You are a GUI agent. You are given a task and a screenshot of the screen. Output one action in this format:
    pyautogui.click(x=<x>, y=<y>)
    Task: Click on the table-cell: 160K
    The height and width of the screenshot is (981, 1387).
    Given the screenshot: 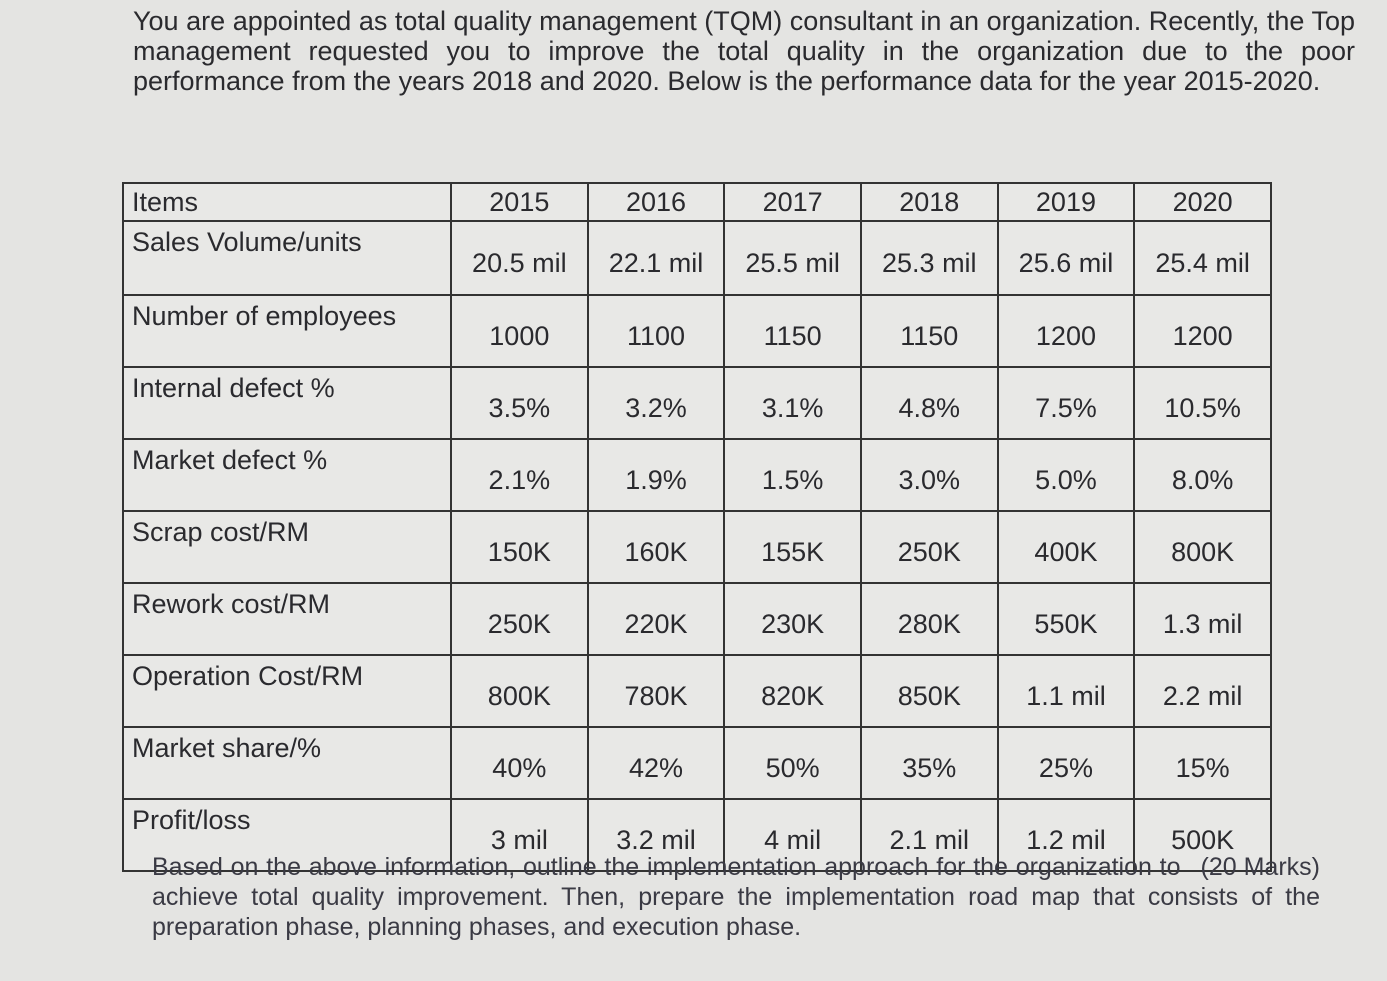 What is the action you would take?
    pyautogui.click(x=656, y=547)
    